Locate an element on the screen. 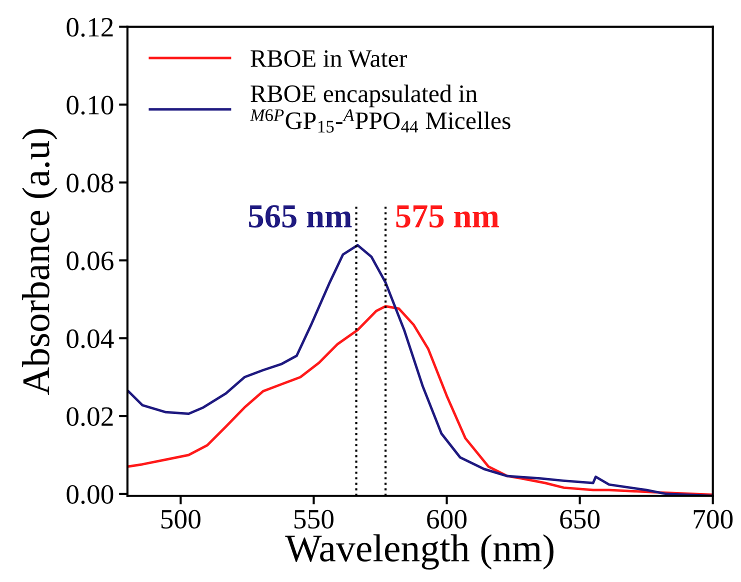 The image size is (741, 582). x-tick-label: 500 is located at coordinates (180, 519).